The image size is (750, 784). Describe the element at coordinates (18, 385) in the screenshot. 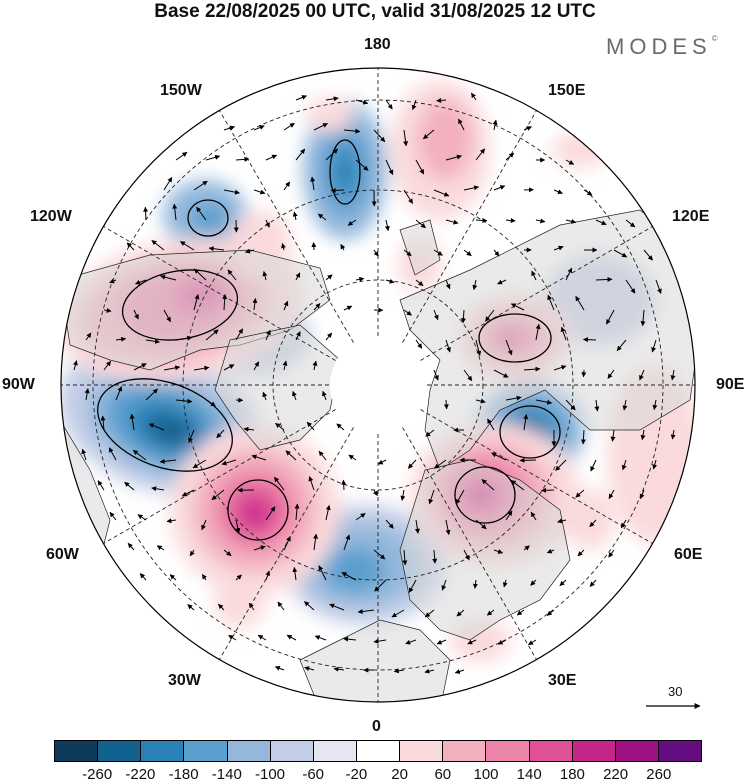

I see `label-90w: 90W` at that location.